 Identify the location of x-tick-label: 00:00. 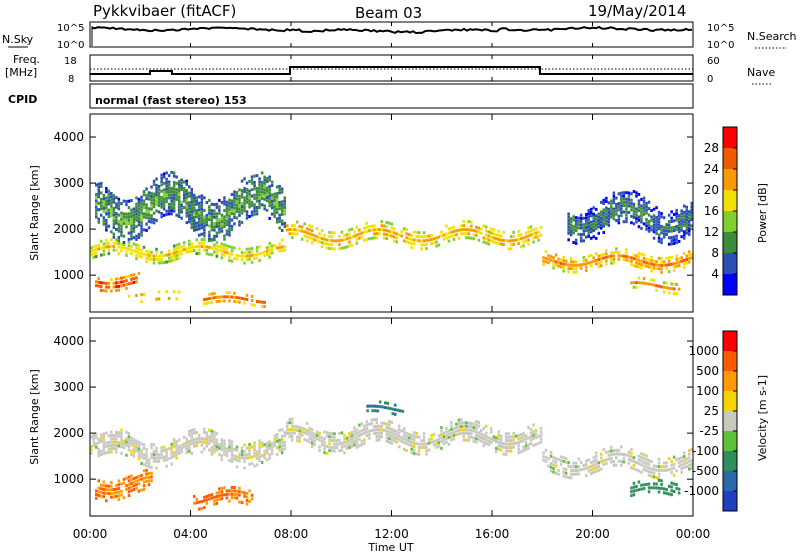
(693, 534).